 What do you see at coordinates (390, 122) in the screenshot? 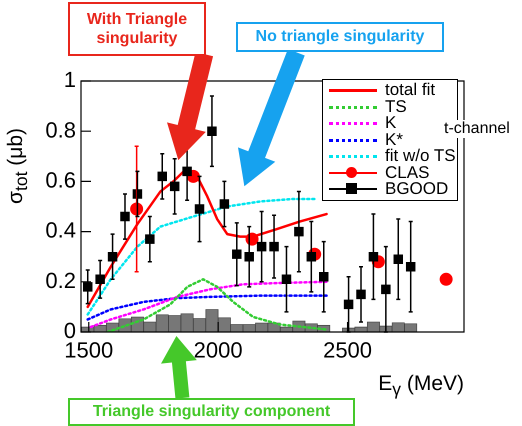
I see `legend-label: K` at bounding box center [390, 122].